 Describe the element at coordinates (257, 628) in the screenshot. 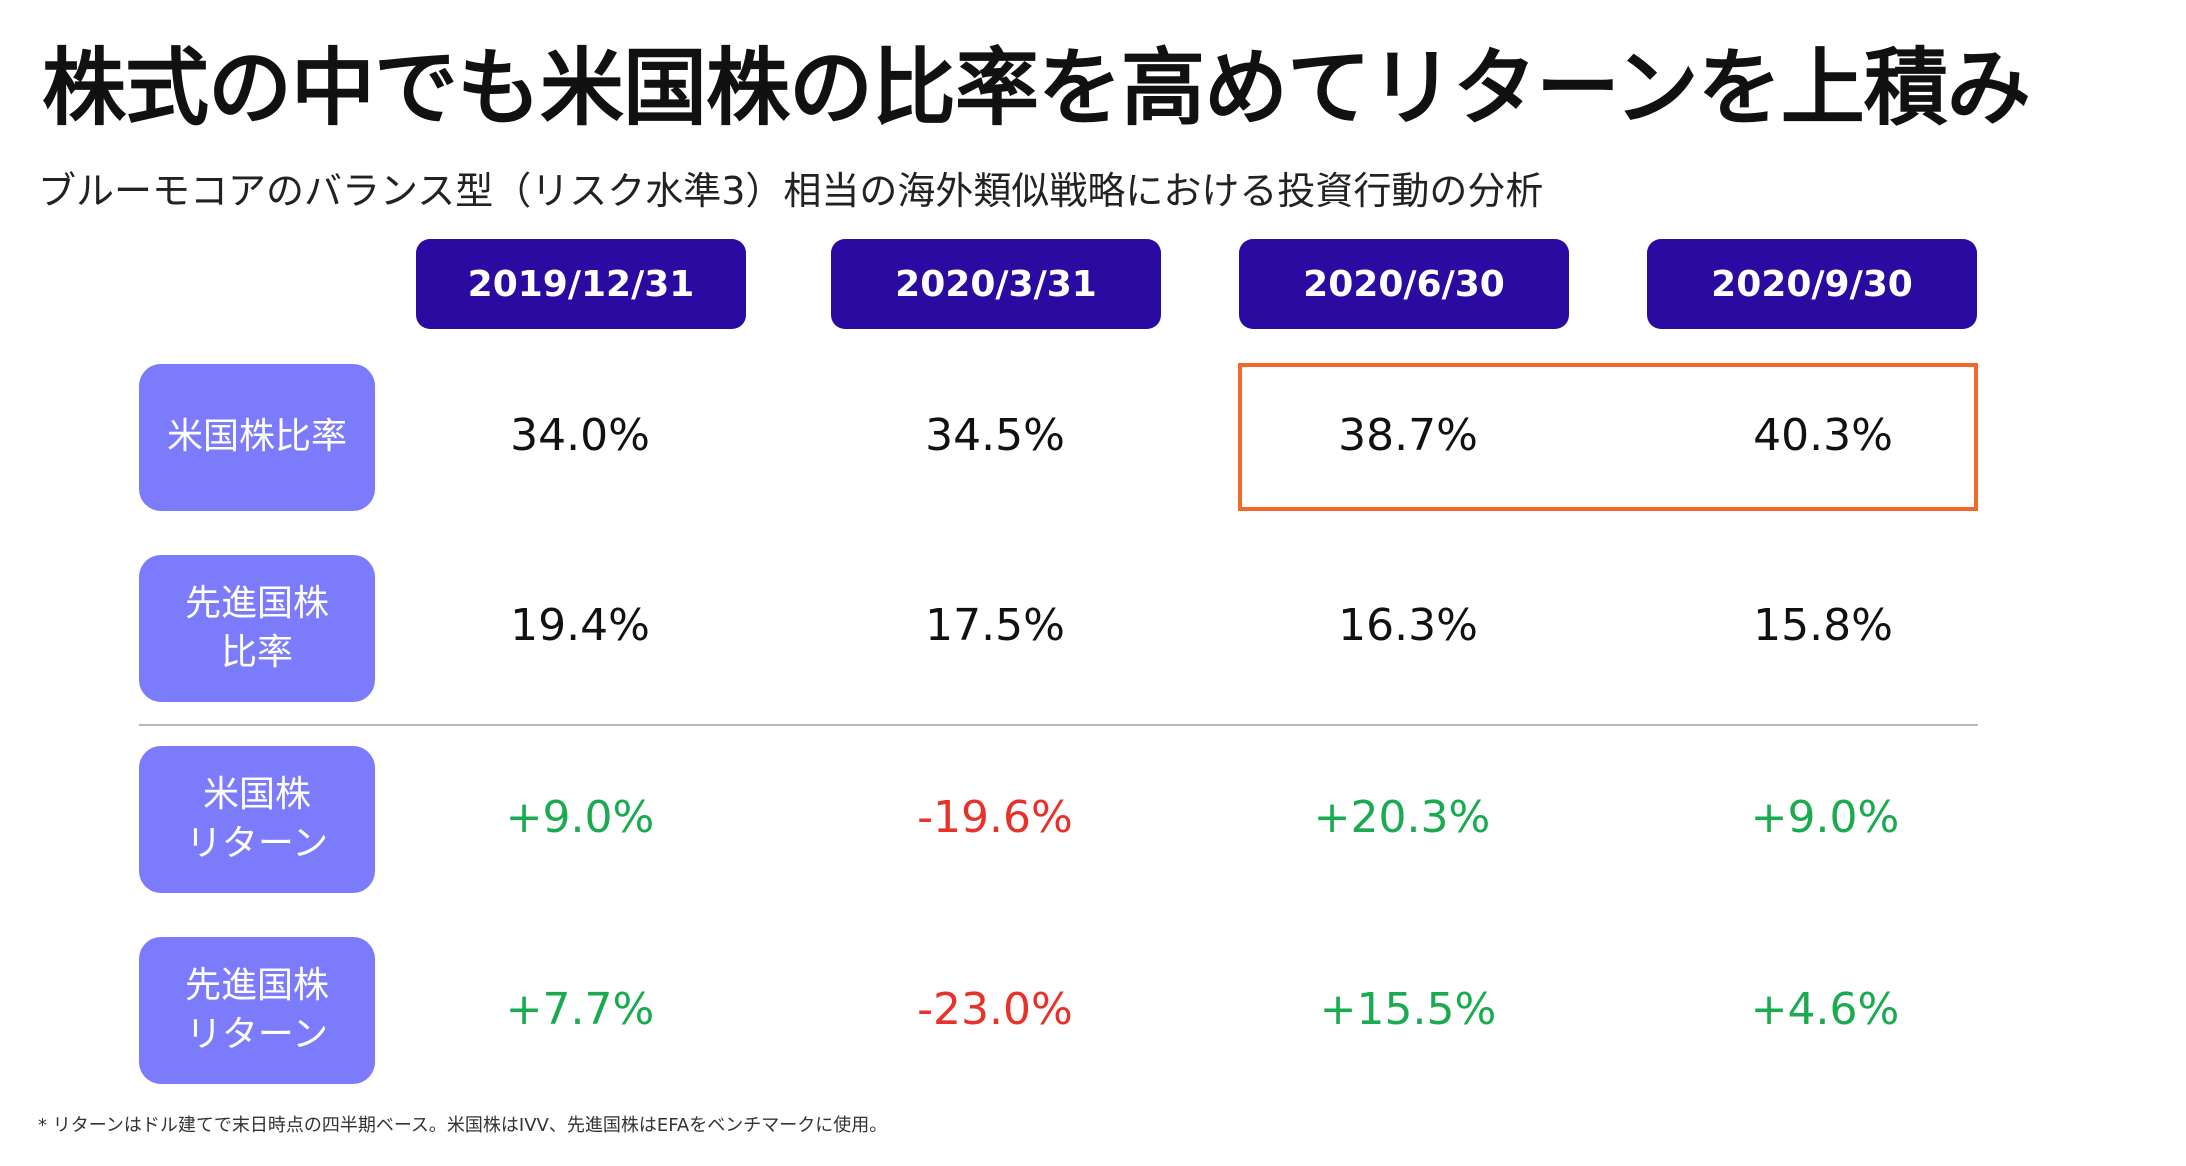

I see `row-label-developed-stock-ratio: 先進国株 比率` at that location.